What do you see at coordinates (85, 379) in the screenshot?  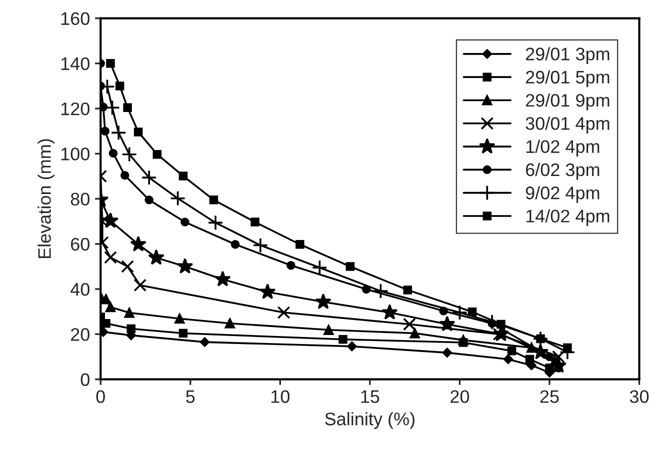 I see `y-tick-label: 0` at bounding box center [85, 379].